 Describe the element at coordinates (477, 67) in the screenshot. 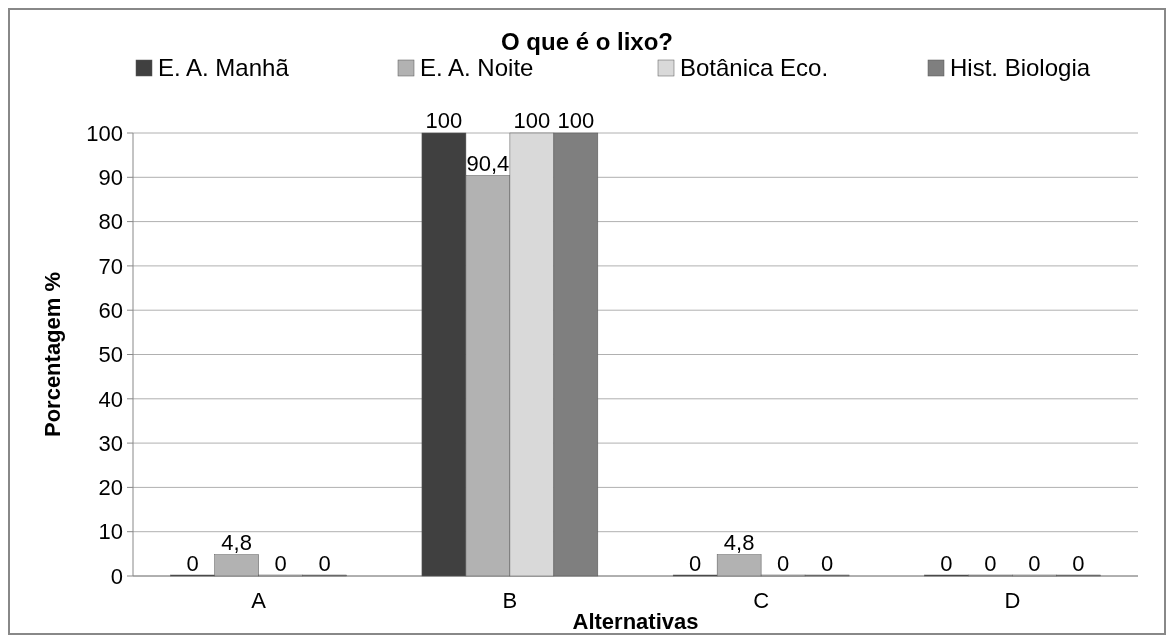

I see `legend-label: E. A. Noite` at that location.